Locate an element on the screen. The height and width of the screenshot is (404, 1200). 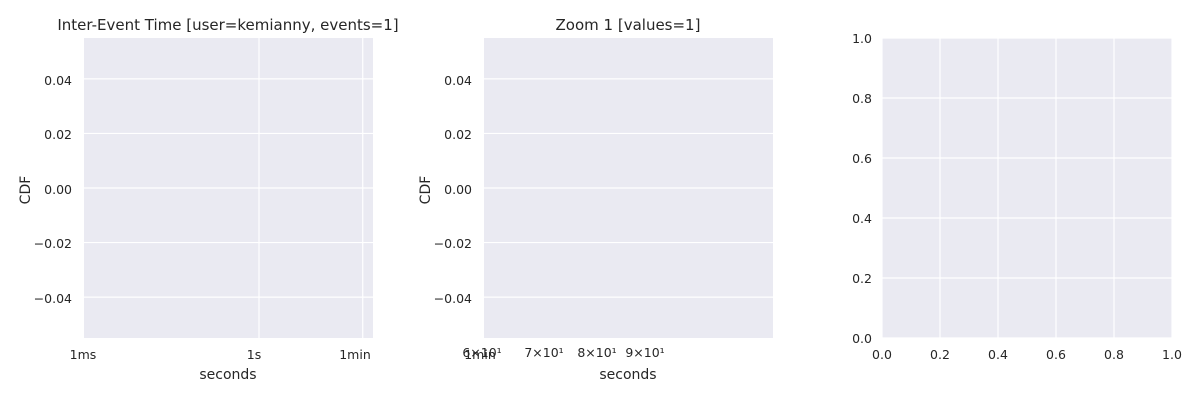
y-tick-label: 0.4 is located at coordinates (862, 218).